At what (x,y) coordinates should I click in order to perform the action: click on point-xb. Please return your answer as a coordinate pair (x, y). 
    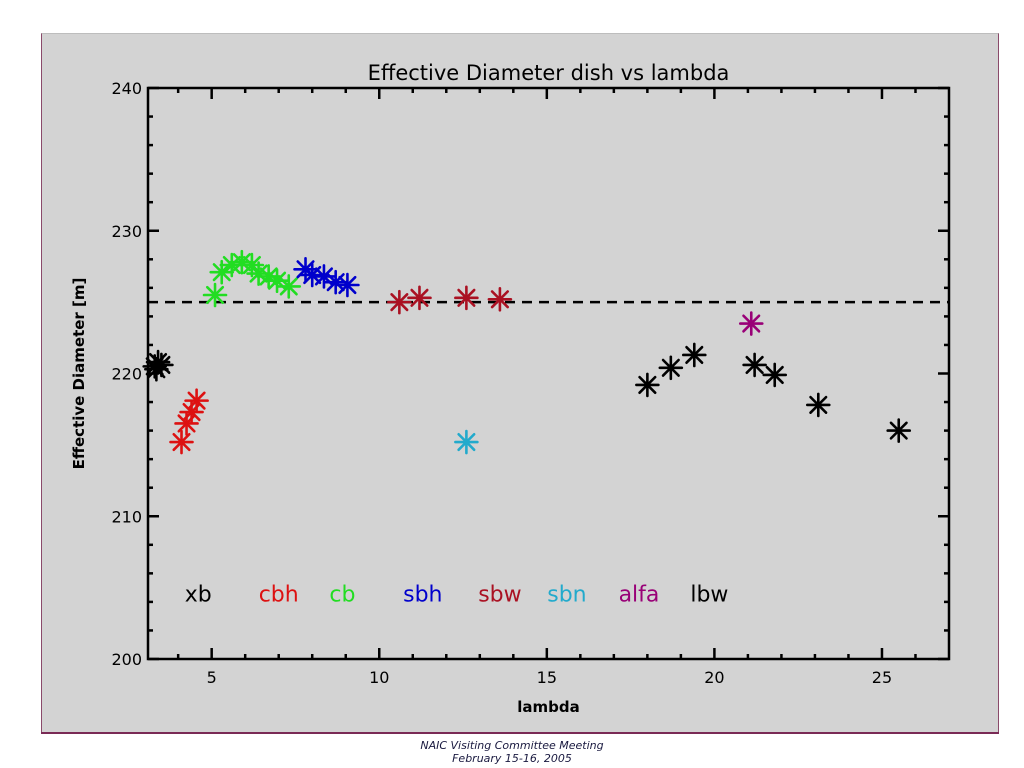
    Looking at the image, I should click on (156, 369).